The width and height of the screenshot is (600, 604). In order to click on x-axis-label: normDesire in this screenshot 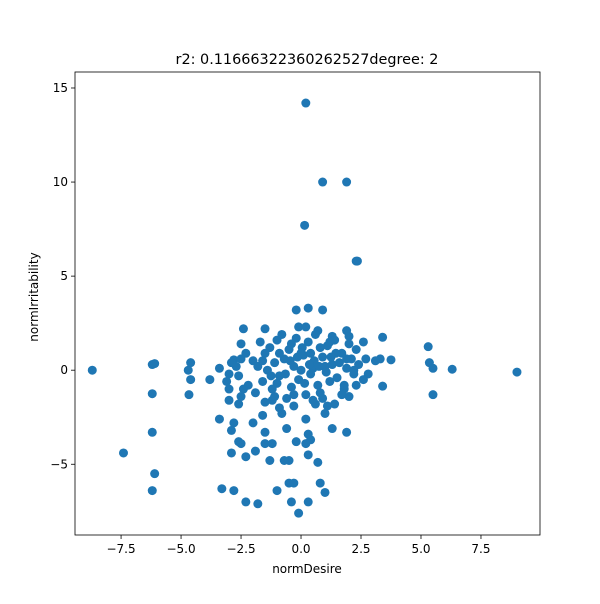, I will do `click(307, 569)`.